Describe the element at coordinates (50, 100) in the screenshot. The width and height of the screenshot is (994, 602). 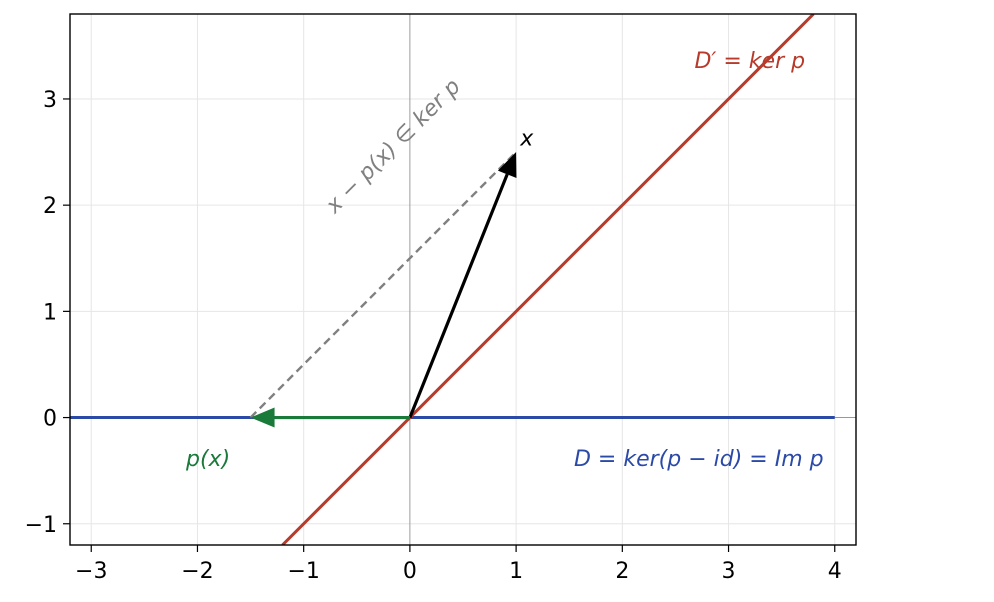
I see `y-tick-label: 3` at that location.